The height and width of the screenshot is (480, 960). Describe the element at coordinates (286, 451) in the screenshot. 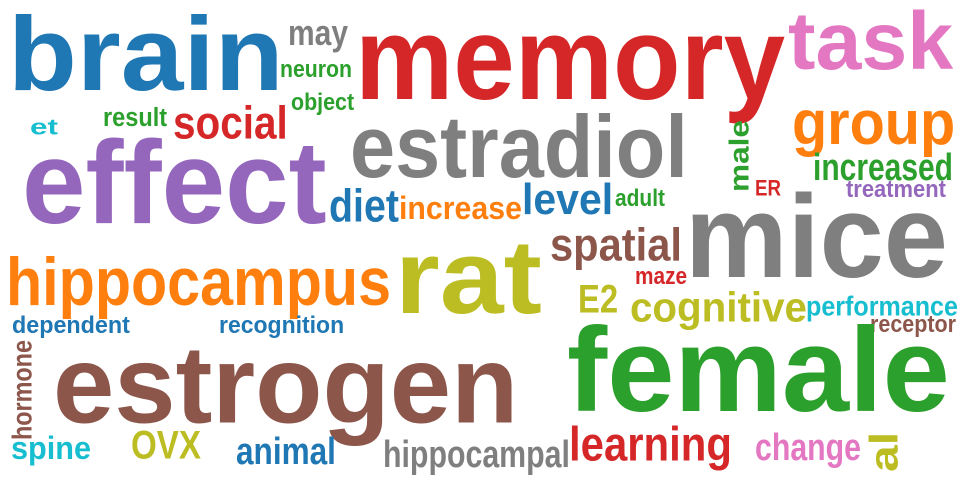

I see `word-animal: animal` at that location.